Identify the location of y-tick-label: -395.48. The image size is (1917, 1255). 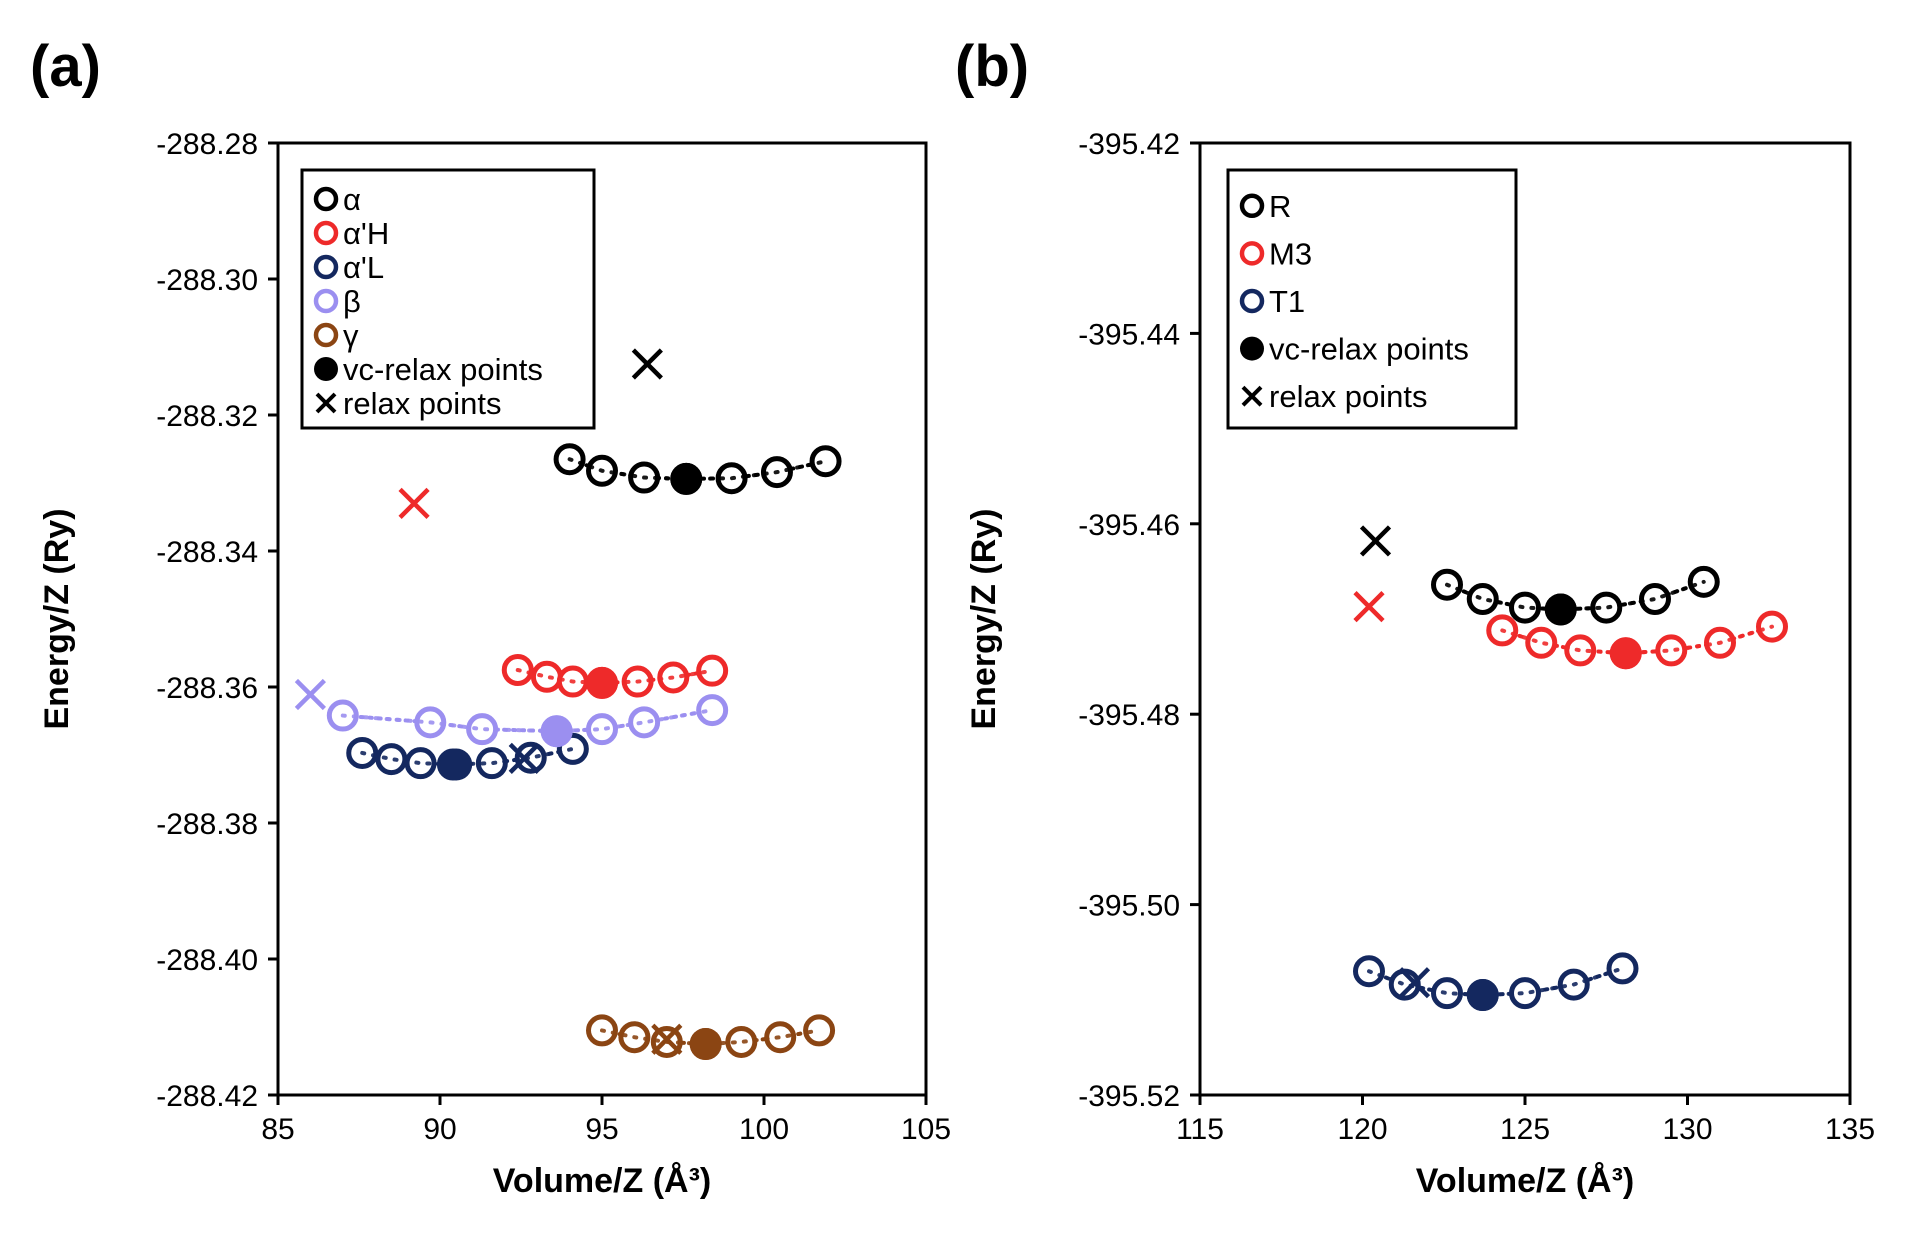
(1129, 715).